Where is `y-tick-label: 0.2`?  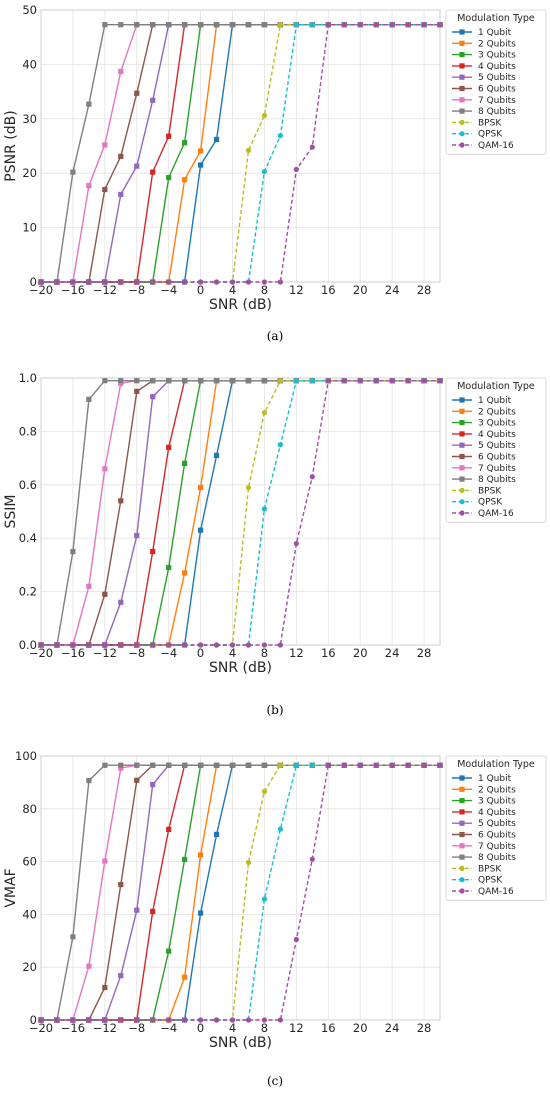
y-tick-label: 0.2 is located at coordinates (28, 592).